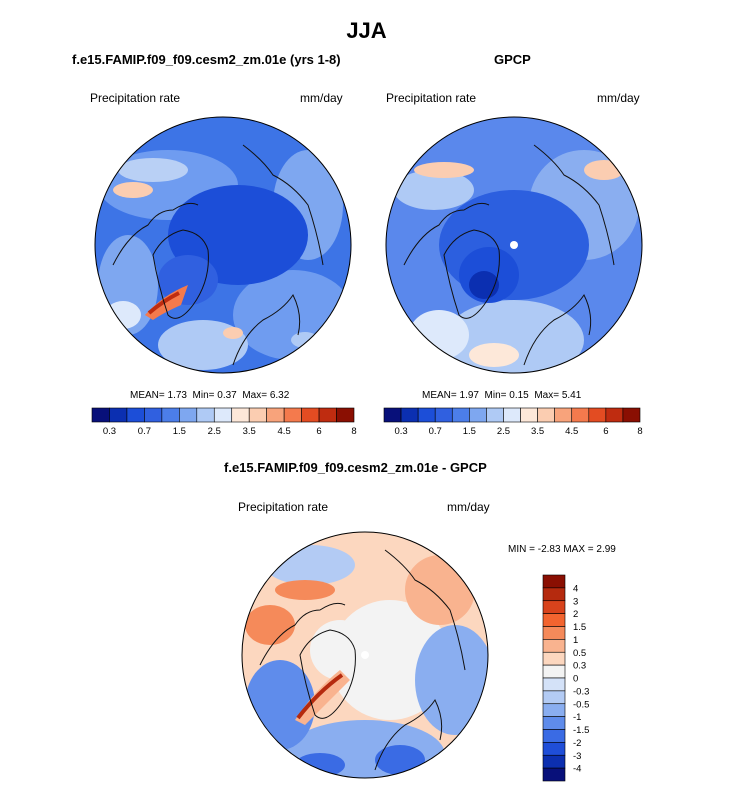  I want to click on panel1-map, so click(223, 245).